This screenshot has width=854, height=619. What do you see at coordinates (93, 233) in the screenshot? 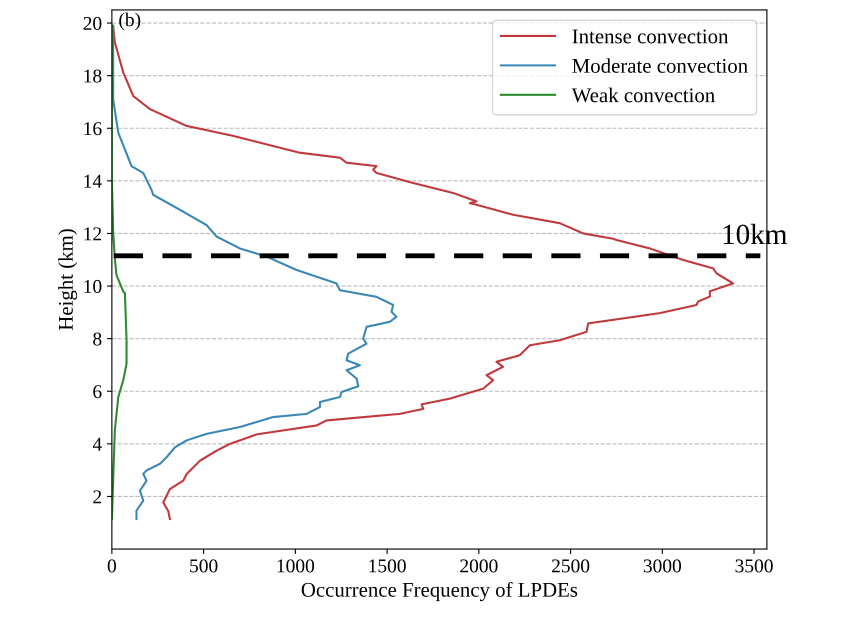
I see `y-tick-label: 12` at bounding box center [93, 233].